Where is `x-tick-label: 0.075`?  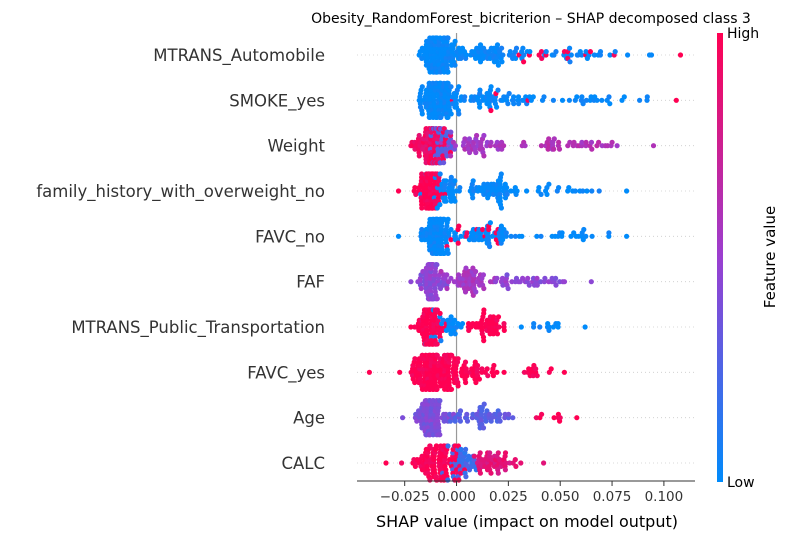
x-tick-label: 0.075 is located at coordinates (612, 497).